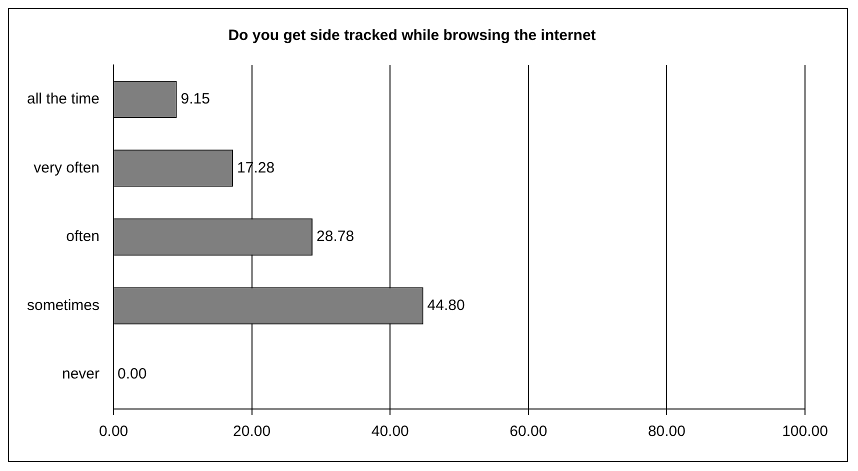 Image resolution: width=858 pixels, height=471 pixels. What do you see at coordinates (81, 374) in the screenshot?
I see `y-tick-label: never` at bounding box center [81, 374].